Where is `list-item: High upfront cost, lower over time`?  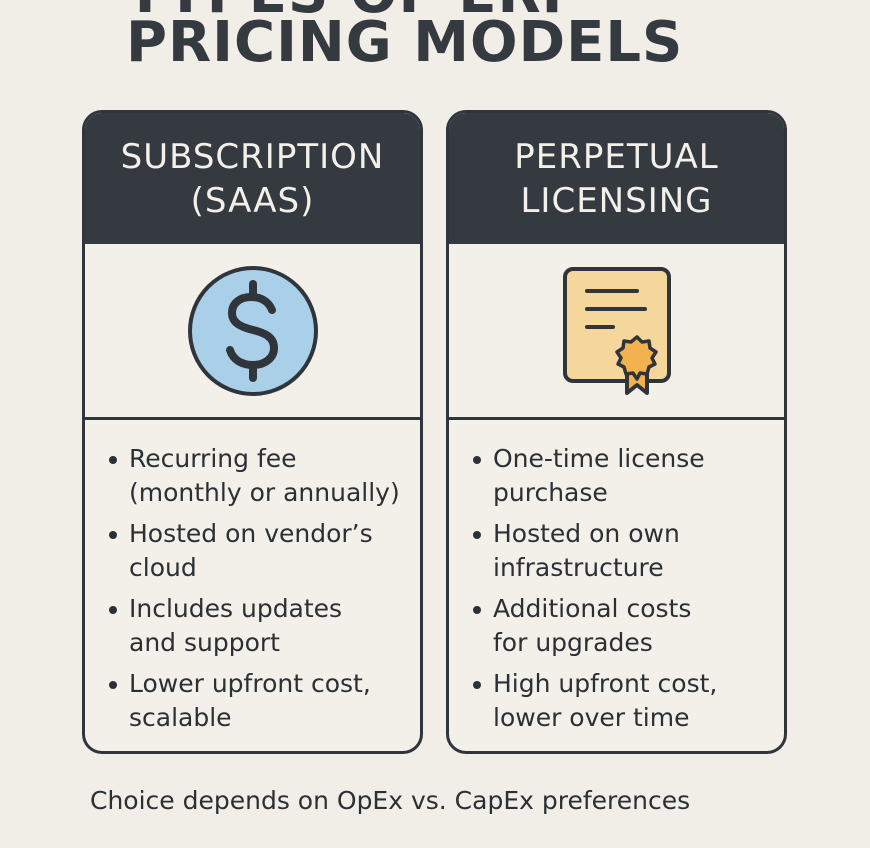 list-item: High upfront cost, lower over time is located at coordinates (627, 701).